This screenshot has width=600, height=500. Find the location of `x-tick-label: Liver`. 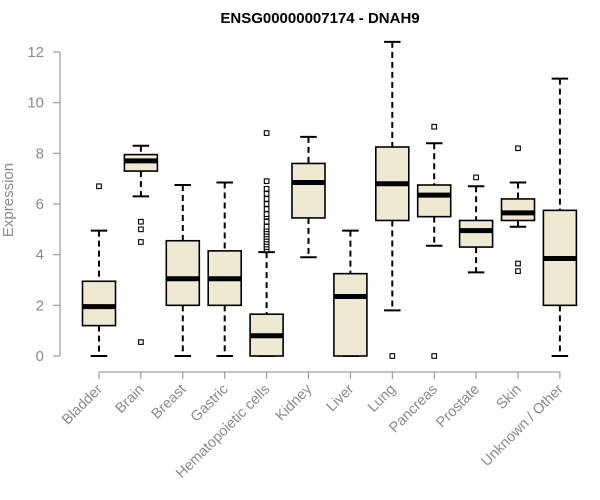

x-tick-label: Liver is located at coordinates (341, 398).